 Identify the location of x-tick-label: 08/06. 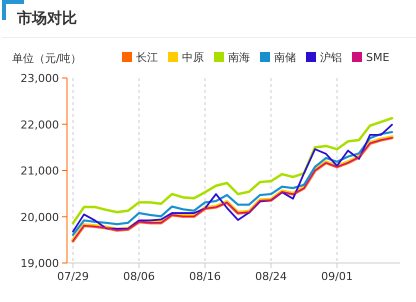
(139, 276).